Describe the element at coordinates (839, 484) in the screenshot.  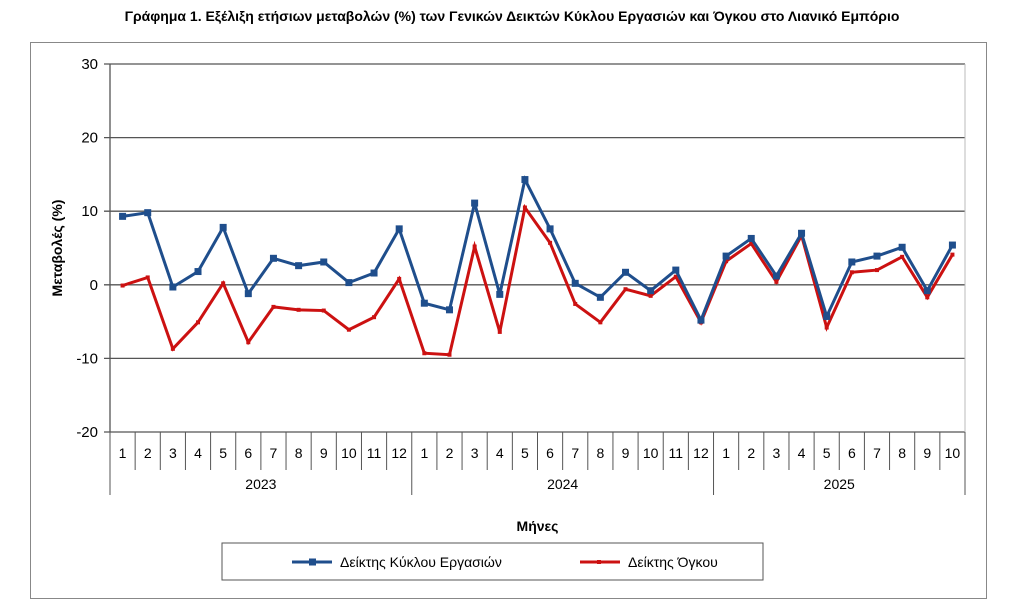
I see `year-label: 2025` at that location.